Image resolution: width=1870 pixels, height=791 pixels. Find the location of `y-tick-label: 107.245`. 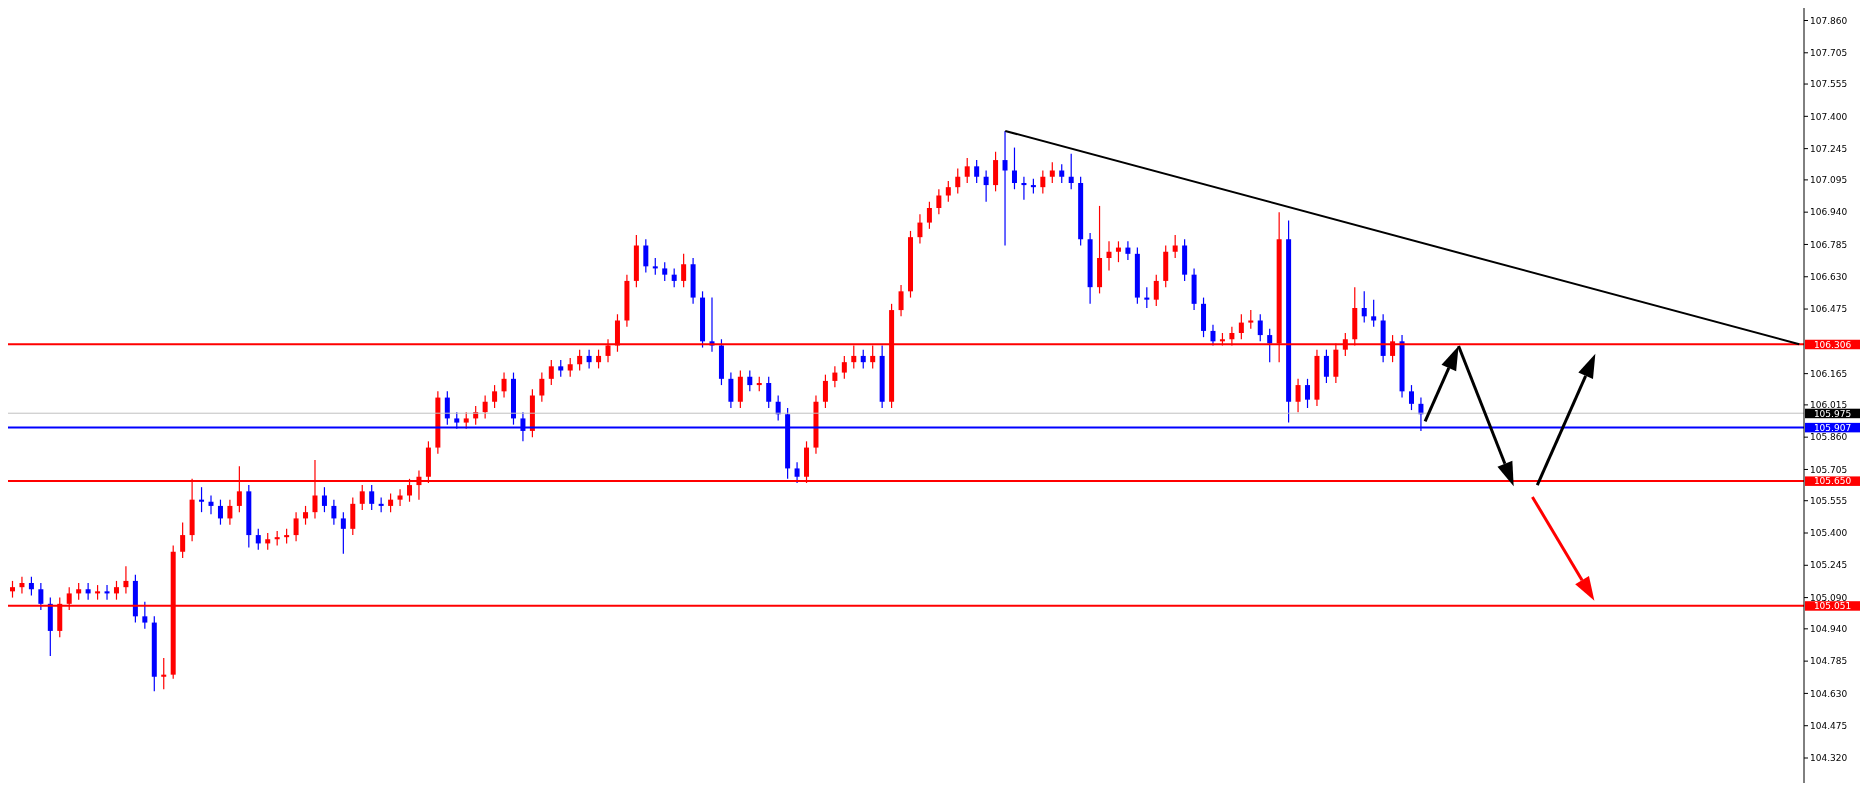

y-tick-label: 107.245 is located at coordinates (1829, 148).